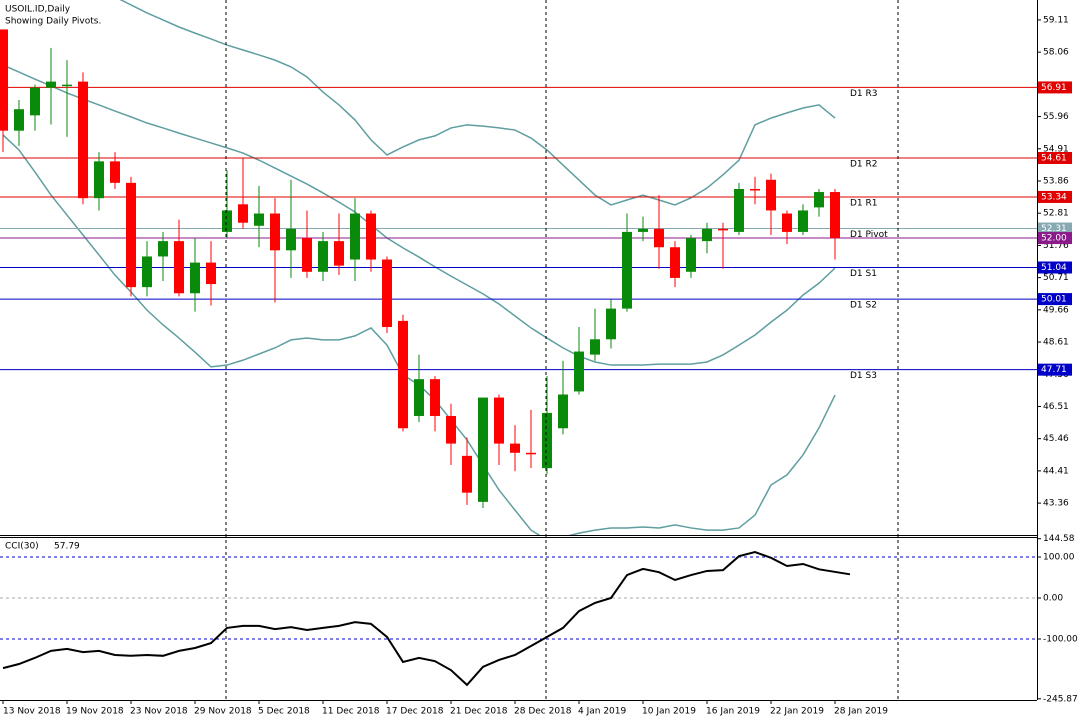  Describe the element at coordinates (22, 547) in the screenshot. I see `indicator-title: CCI(30)` at that location.